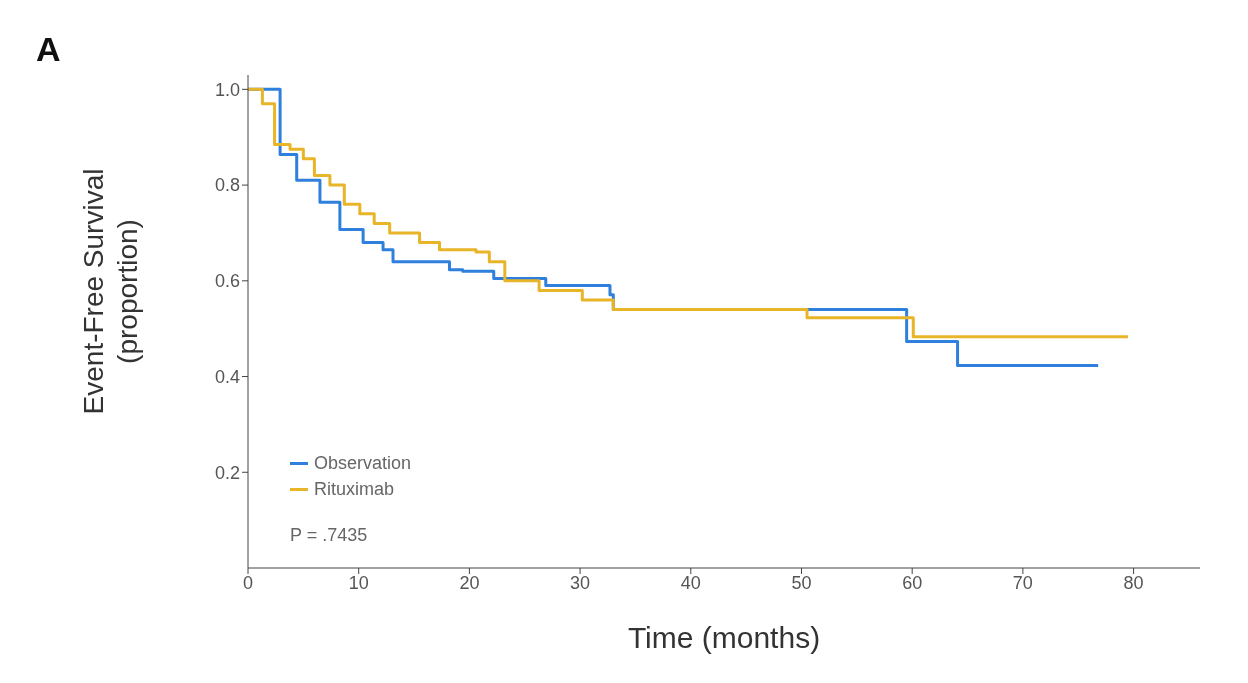  What do you see at coordinates (329, 535) in the screenshot?
I see `annotation: P = .7435` at bounding box center [329, 535].